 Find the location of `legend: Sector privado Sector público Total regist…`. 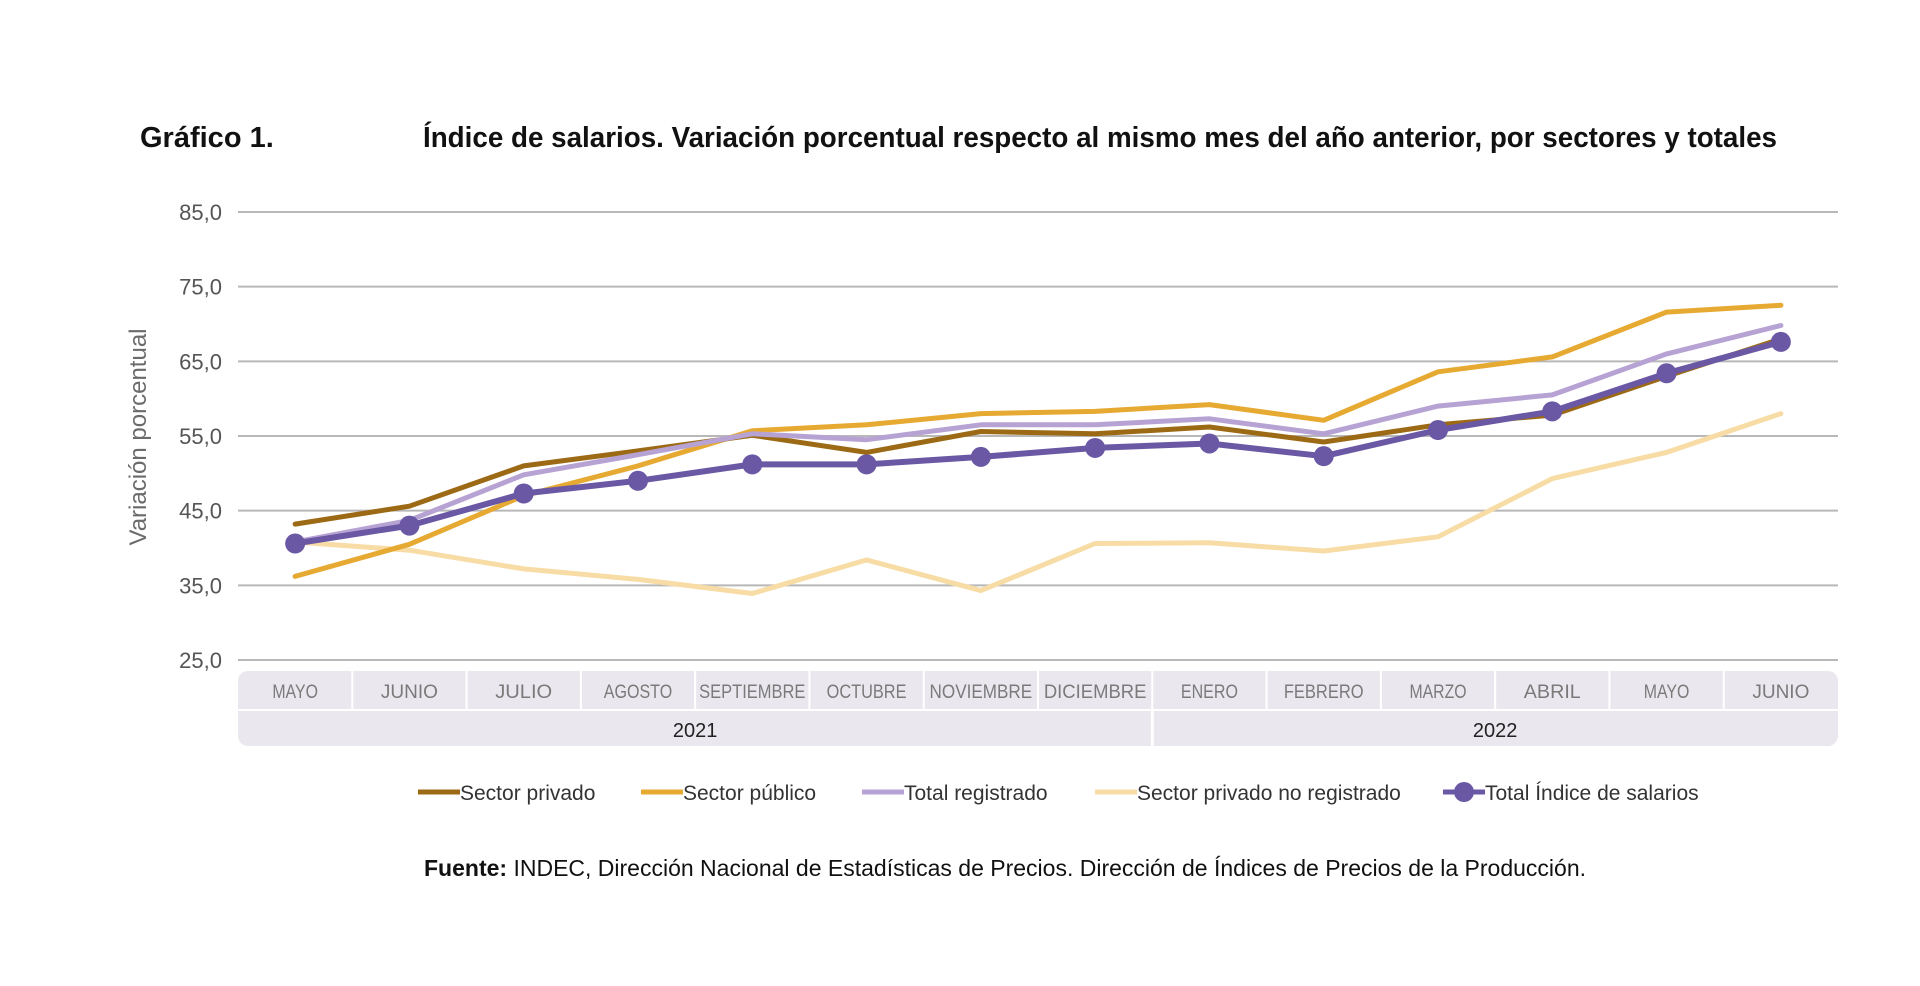

legend: Sector privado Sector público Total regist… is located at coordinates (1058, 793).